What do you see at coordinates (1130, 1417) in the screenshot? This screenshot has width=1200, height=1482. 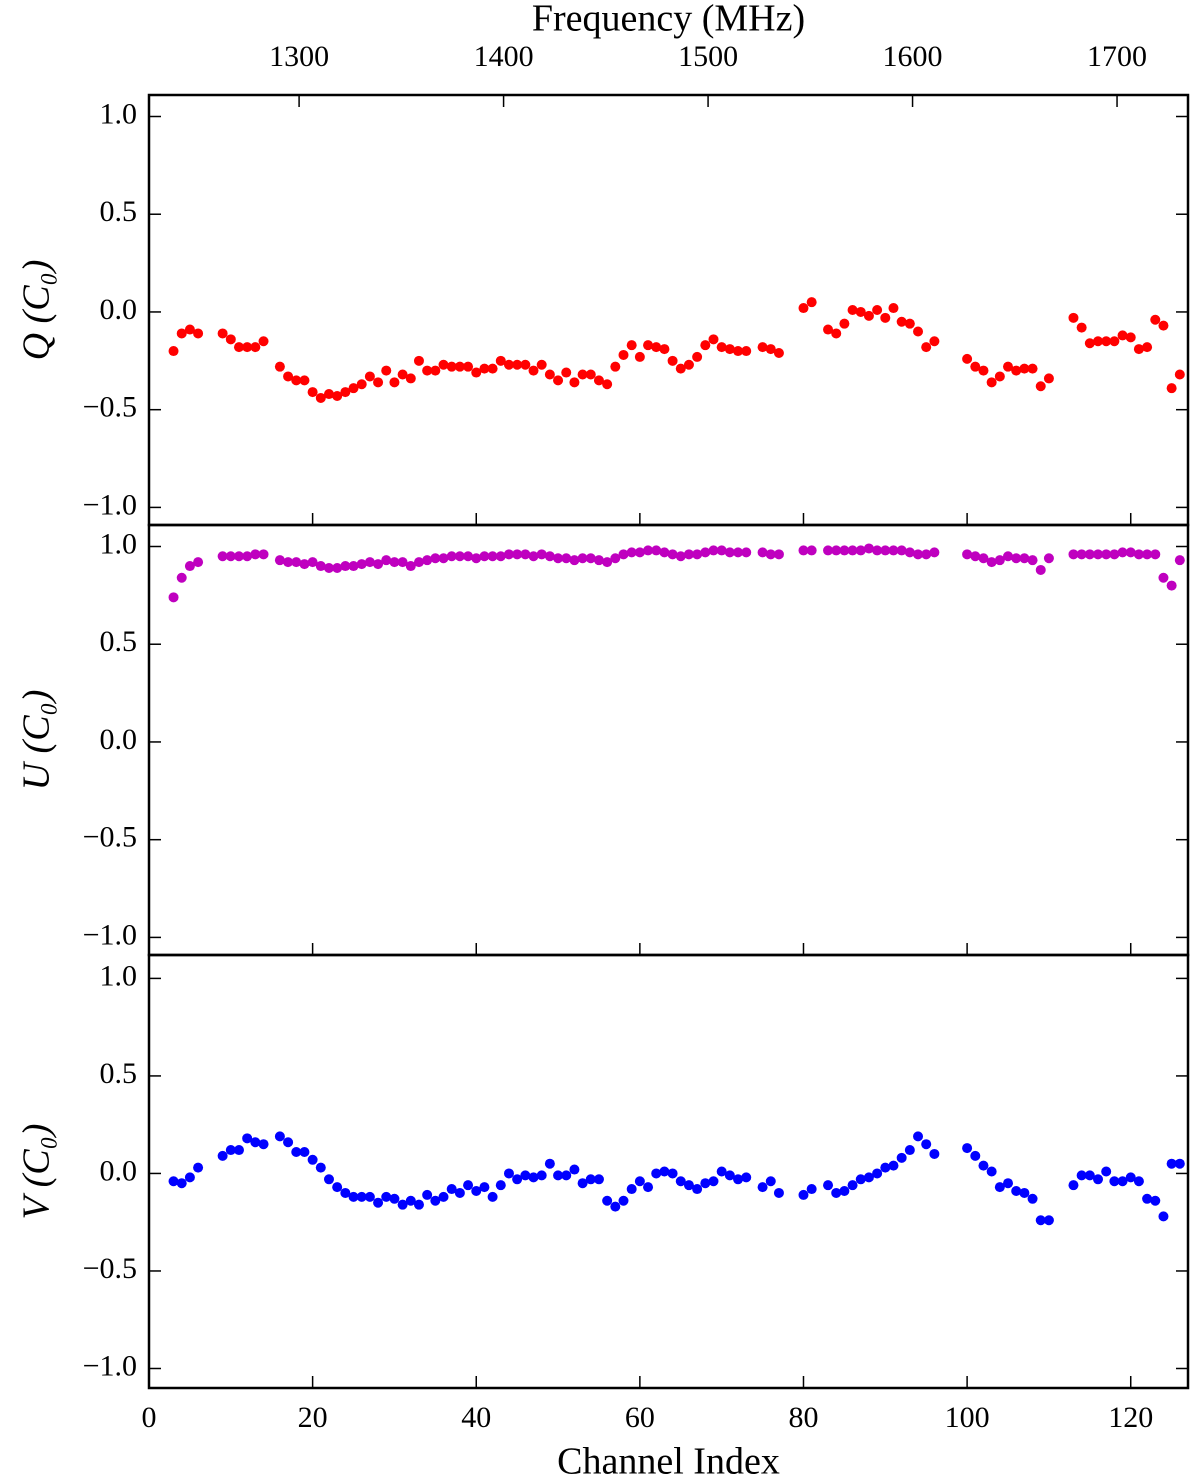 I see `x-tick-label: 120` at bounding box center [1130, 1417].